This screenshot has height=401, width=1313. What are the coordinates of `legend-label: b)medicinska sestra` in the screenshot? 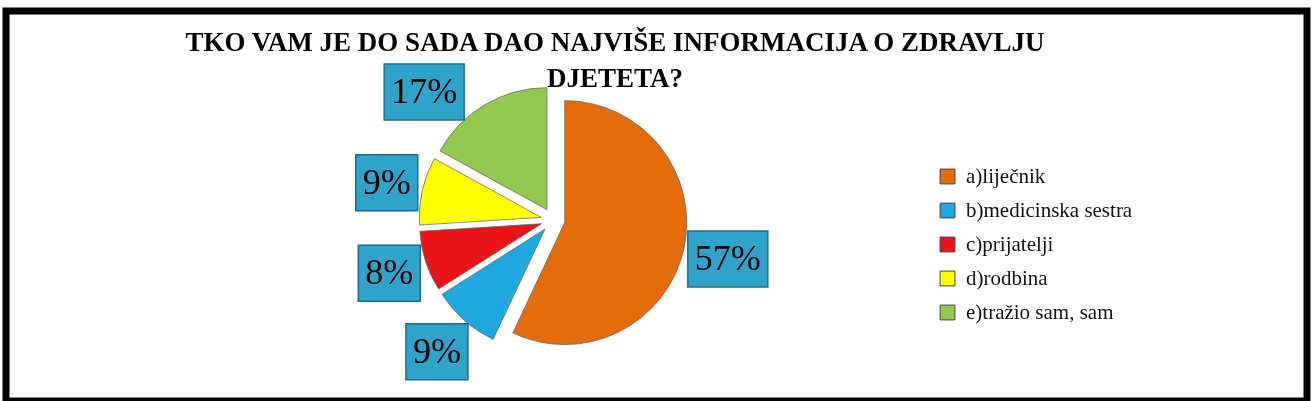 It's located at (1049, 209).